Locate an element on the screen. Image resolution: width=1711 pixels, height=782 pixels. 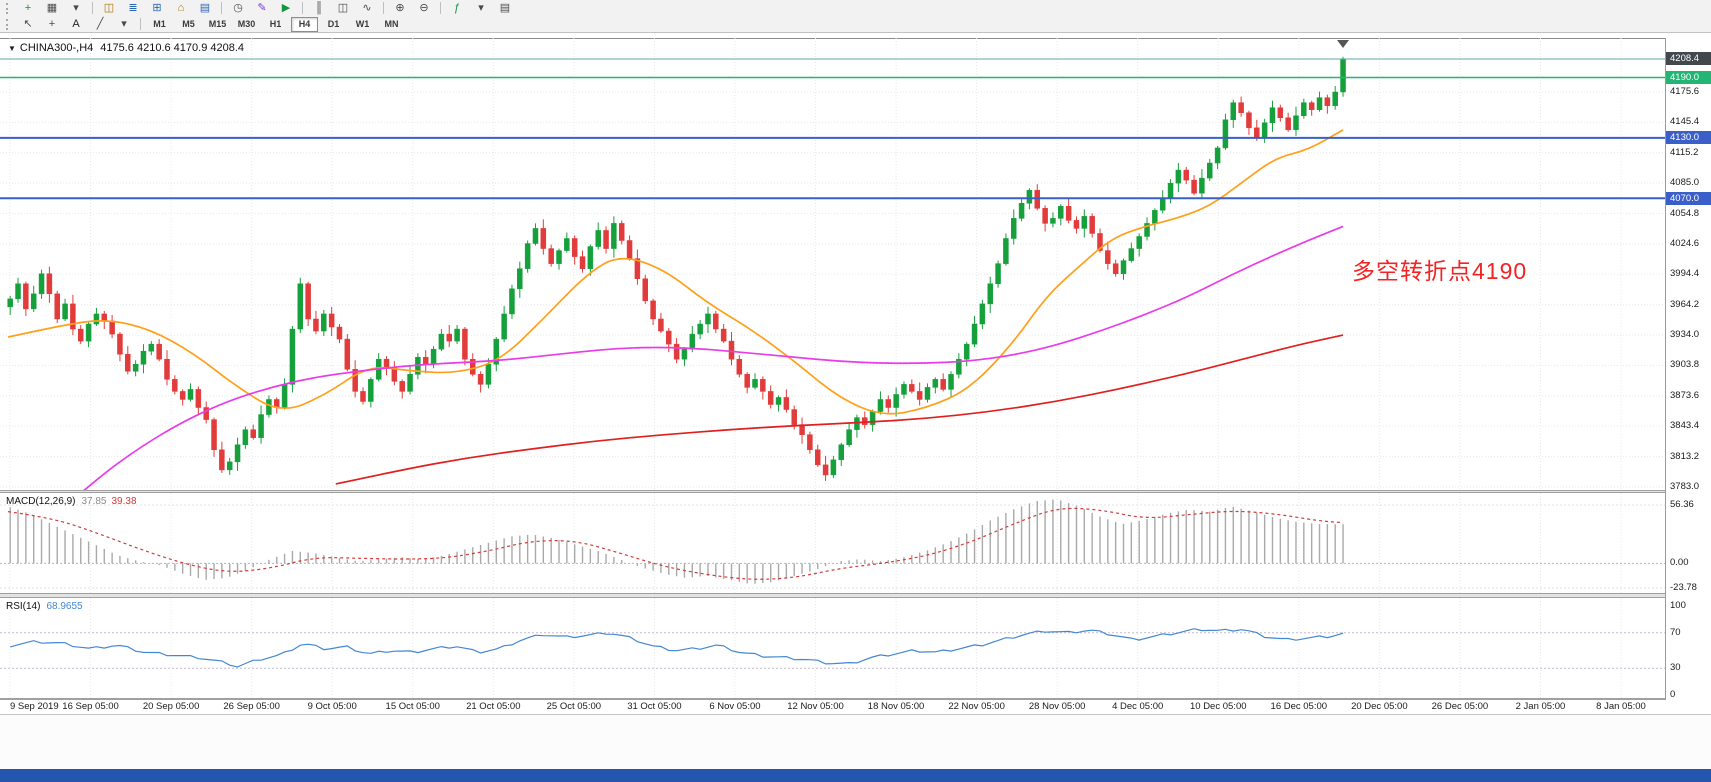
rsi-name: RSI(14) is located at coordinates (23, 606).